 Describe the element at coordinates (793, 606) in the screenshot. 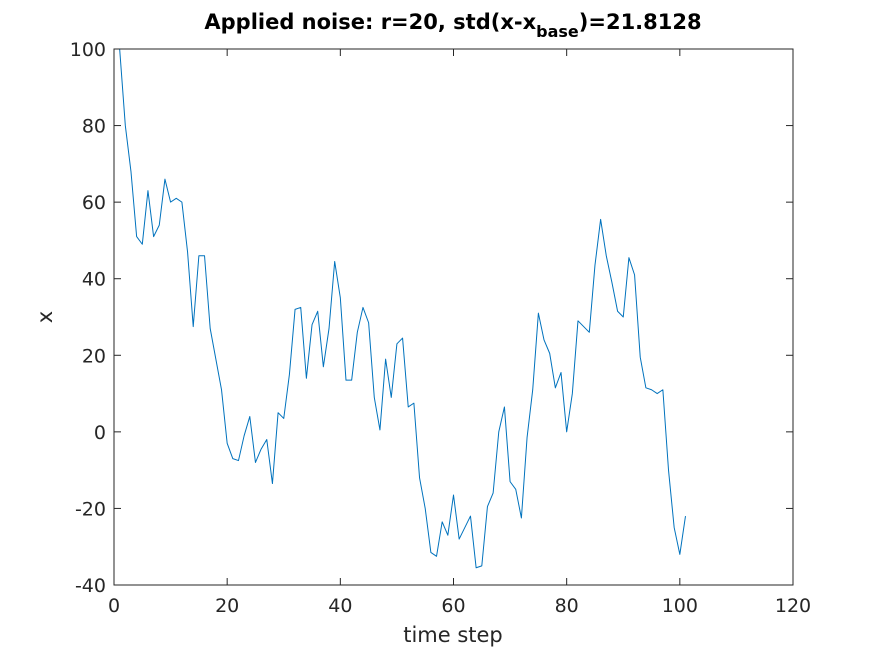

I see `x-tick-label: 120` at that location.